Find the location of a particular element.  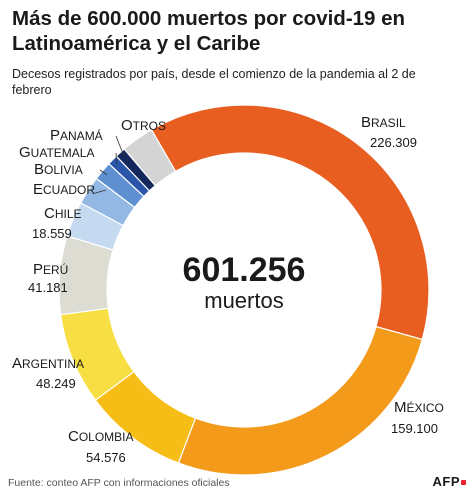

slice-label-ecuador: ECUADOR is located at coordinates (64, 189).